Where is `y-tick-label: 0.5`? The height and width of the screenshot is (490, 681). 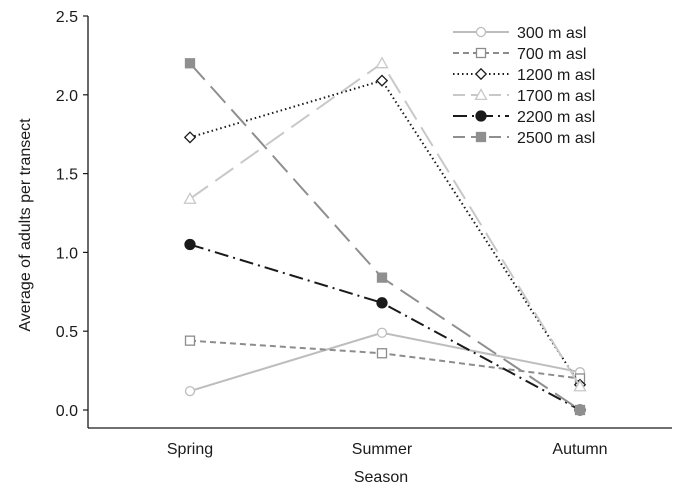 y-tick-label: 0.5 is located at coordinates (67, 332).